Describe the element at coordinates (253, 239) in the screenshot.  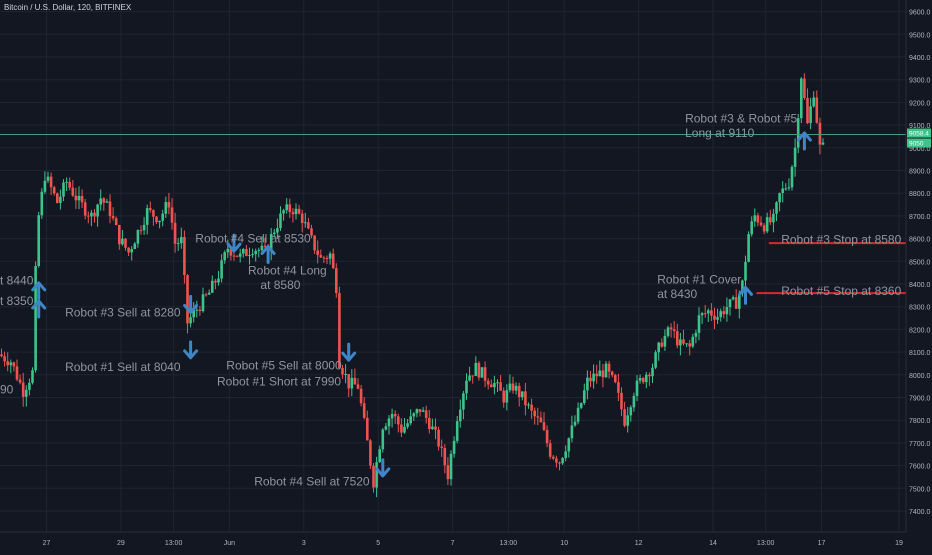
I see `annotation-text: Robot #4 Sell at 8530` at that location.